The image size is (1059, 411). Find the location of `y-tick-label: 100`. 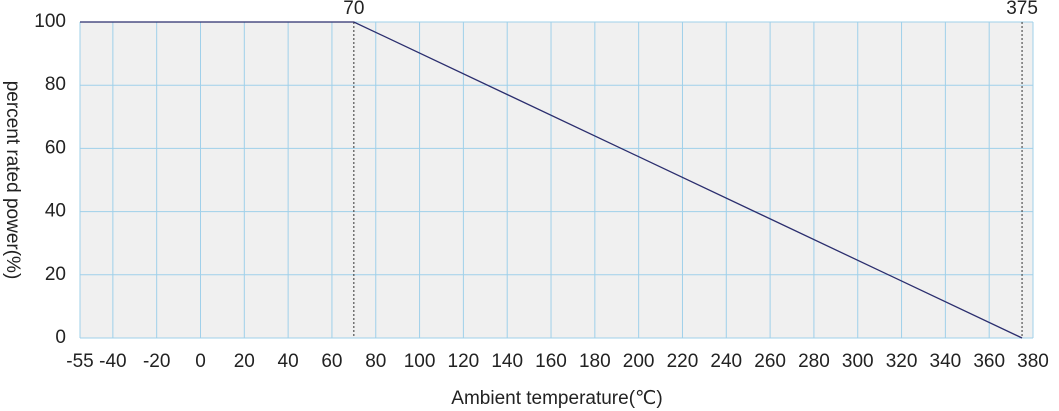

y-tick-label: 100 is located at coordinates (50, 21).